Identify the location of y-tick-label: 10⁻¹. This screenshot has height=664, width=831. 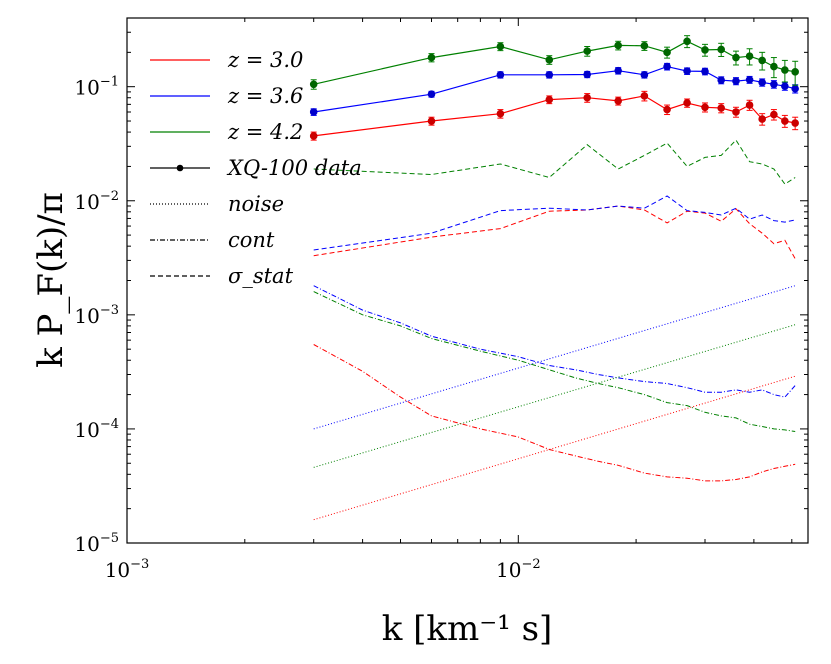
(96, 87).